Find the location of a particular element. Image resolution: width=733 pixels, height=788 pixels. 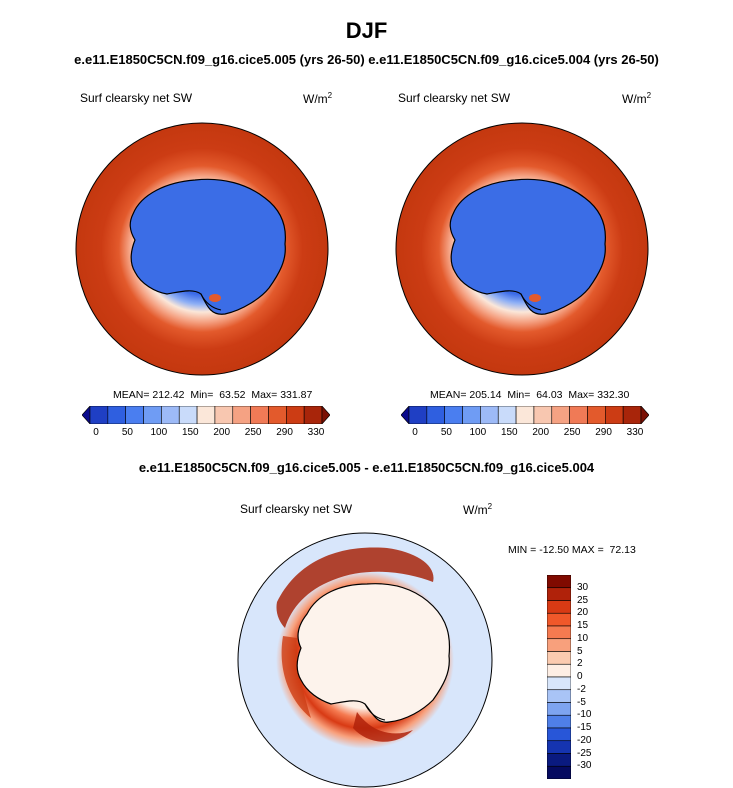

panel2-ross-hotspot is located at coordinates (535, 298).